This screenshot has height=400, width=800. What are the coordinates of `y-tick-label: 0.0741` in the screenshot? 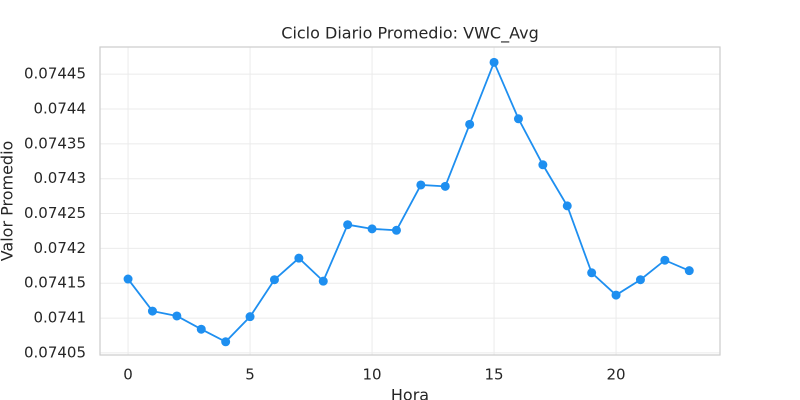 It's located at (60, 318).